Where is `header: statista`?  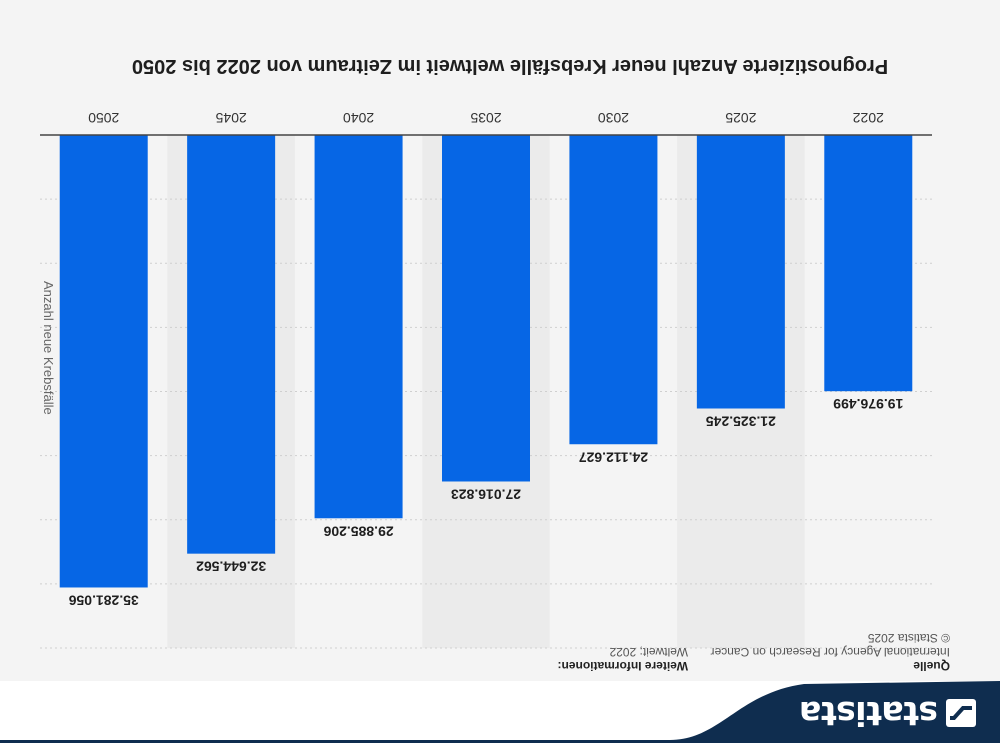 header: statista is located at coordinates (500, 712).